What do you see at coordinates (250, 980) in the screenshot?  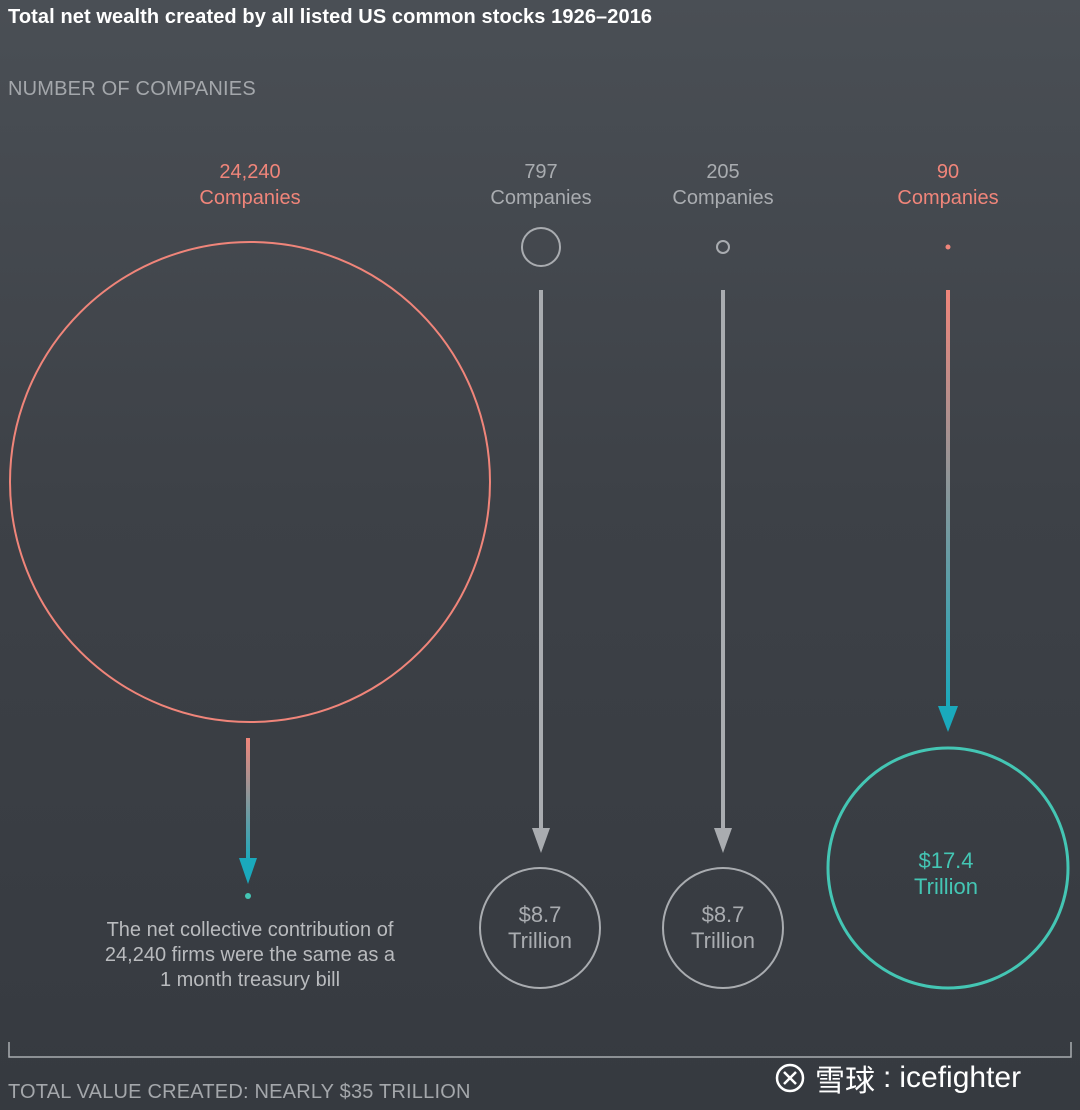 I see `note-line-3: 1 month treasury bill` at bounding box center [250, 980].